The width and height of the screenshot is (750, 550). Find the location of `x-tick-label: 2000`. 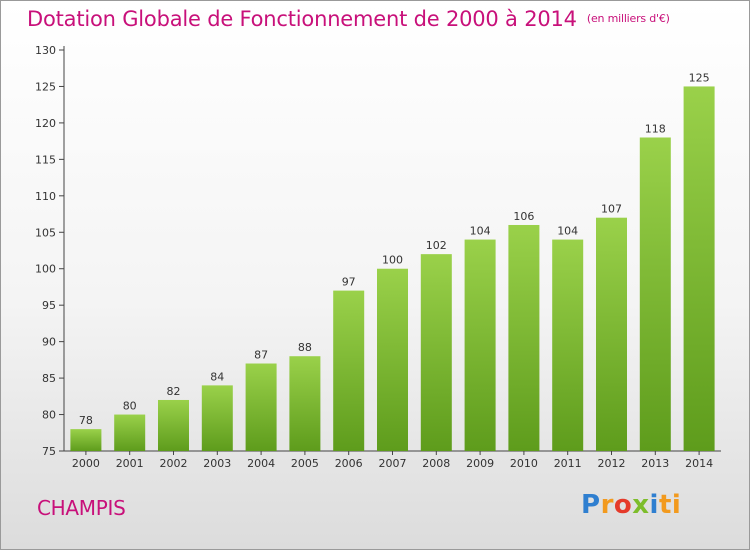

x-tick-label: 2000 is located at coordinates (86, 463).